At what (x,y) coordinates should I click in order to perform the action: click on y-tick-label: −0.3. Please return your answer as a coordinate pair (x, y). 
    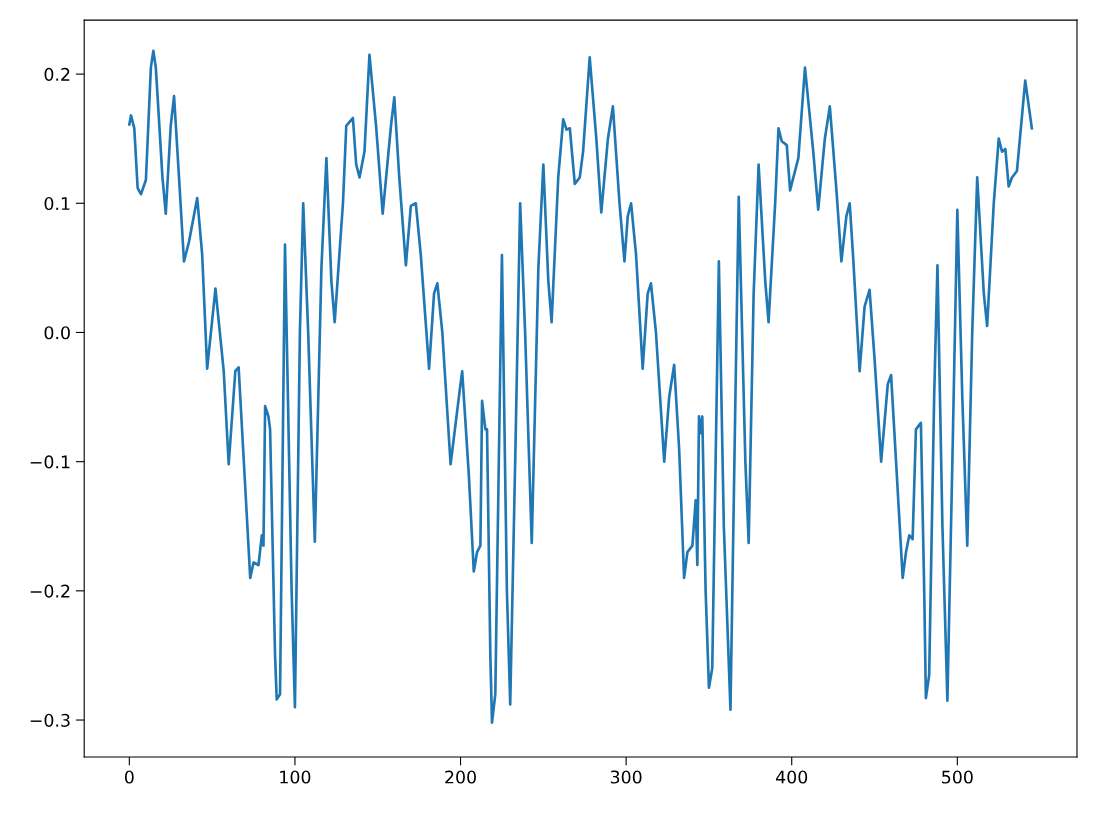
    Looking at the image, I should click on (50, 720).